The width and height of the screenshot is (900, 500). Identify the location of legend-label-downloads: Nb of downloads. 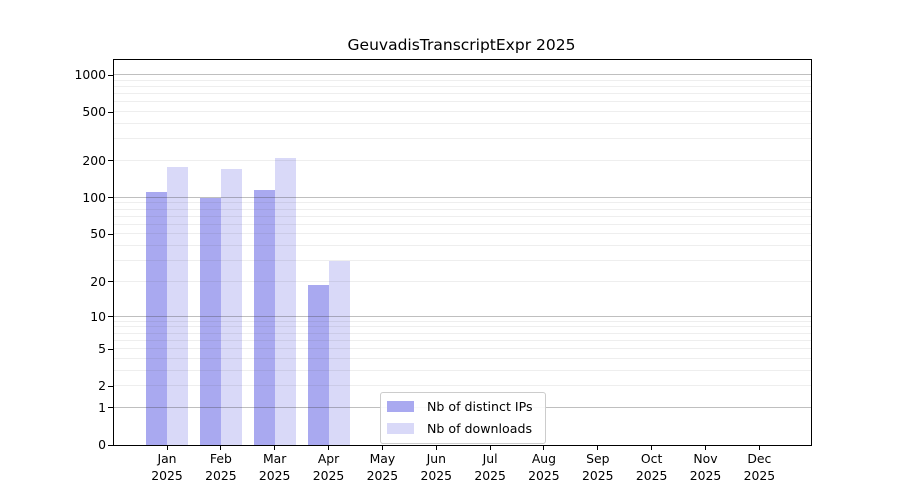
(480, 428).